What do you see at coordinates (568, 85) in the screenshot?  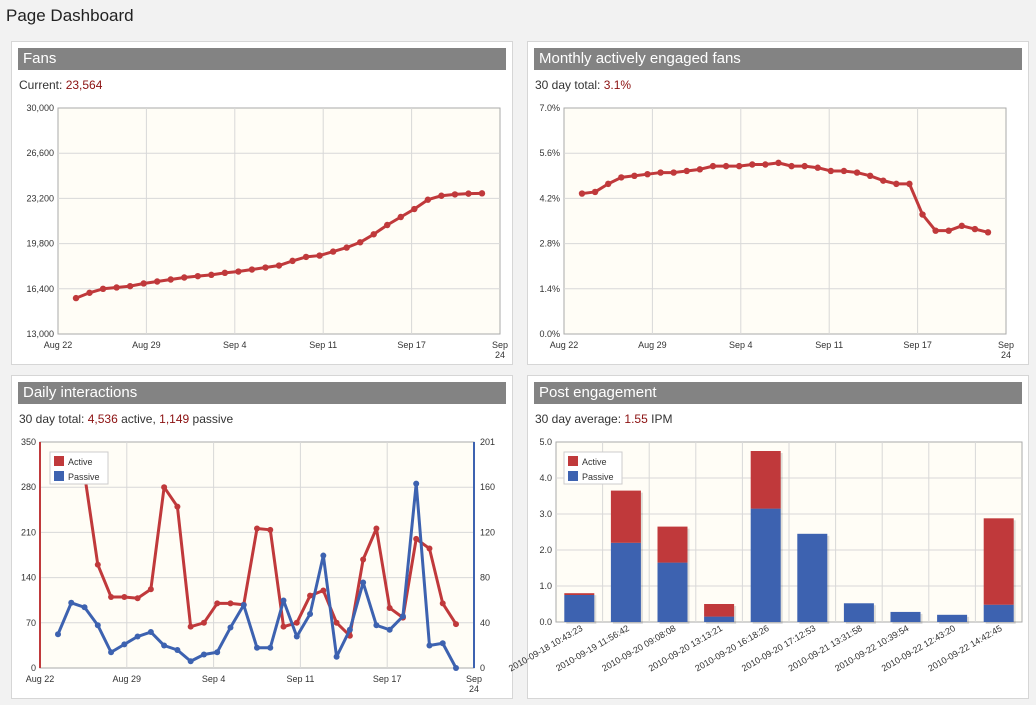 I see `engaged-summary-label: 30 day total:` at bounding box center [568, 85].